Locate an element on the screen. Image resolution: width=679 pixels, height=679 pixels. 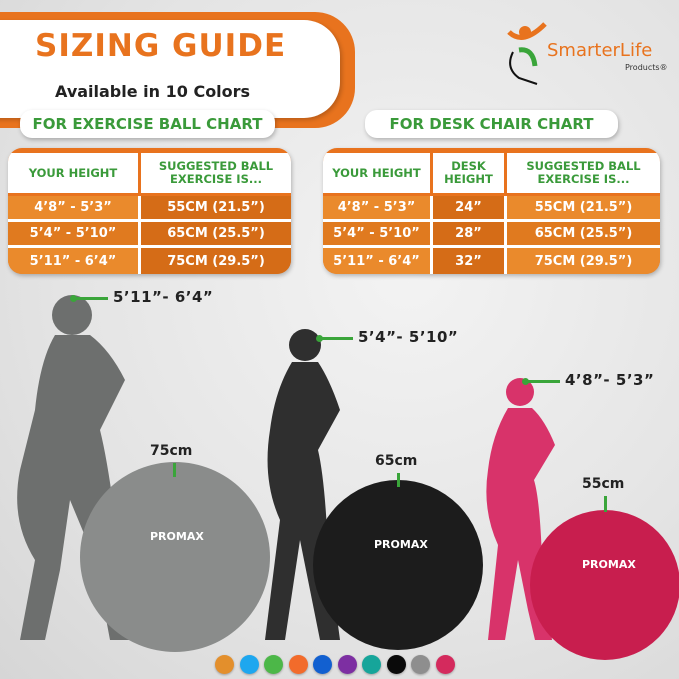
table-row: 4’8” - 5’3” 55CM (21.5”) is located at coordinates (149, 209).